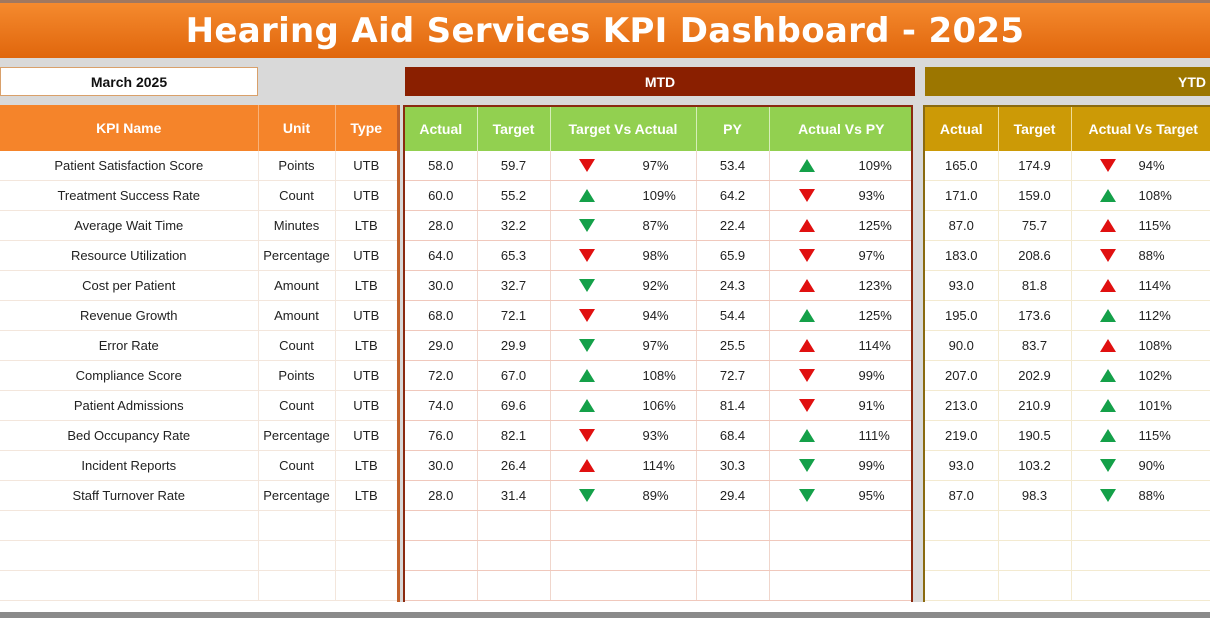 The width and height of the screenshot is (1210, 618). What do you see at coordinates (655, 225) in the screenshot?
I see `mtd-target-vs-actual-value: 87%` at bounding box center [655, 225].